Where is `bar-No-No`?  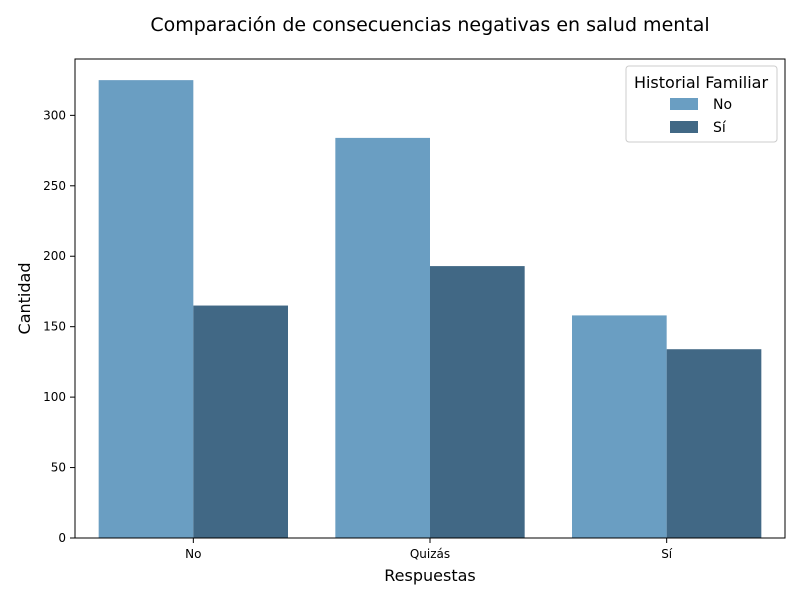 bar-No-No is located at coordinates (146, 309).